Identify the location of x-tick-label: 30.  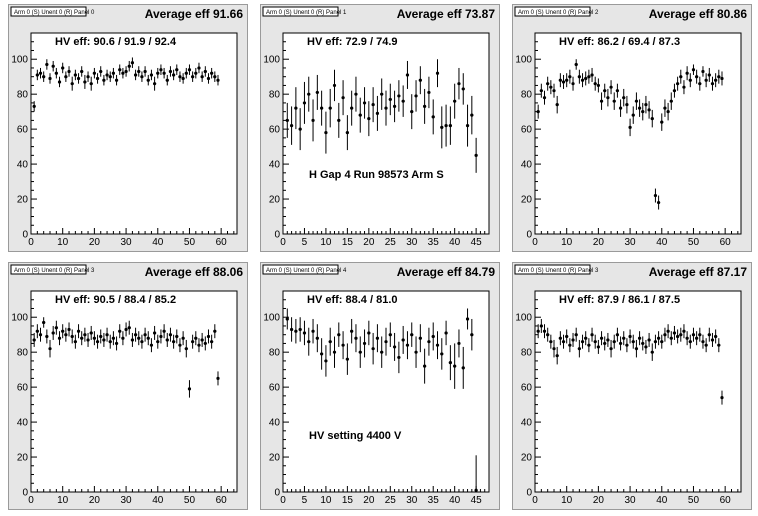
(127, 500).